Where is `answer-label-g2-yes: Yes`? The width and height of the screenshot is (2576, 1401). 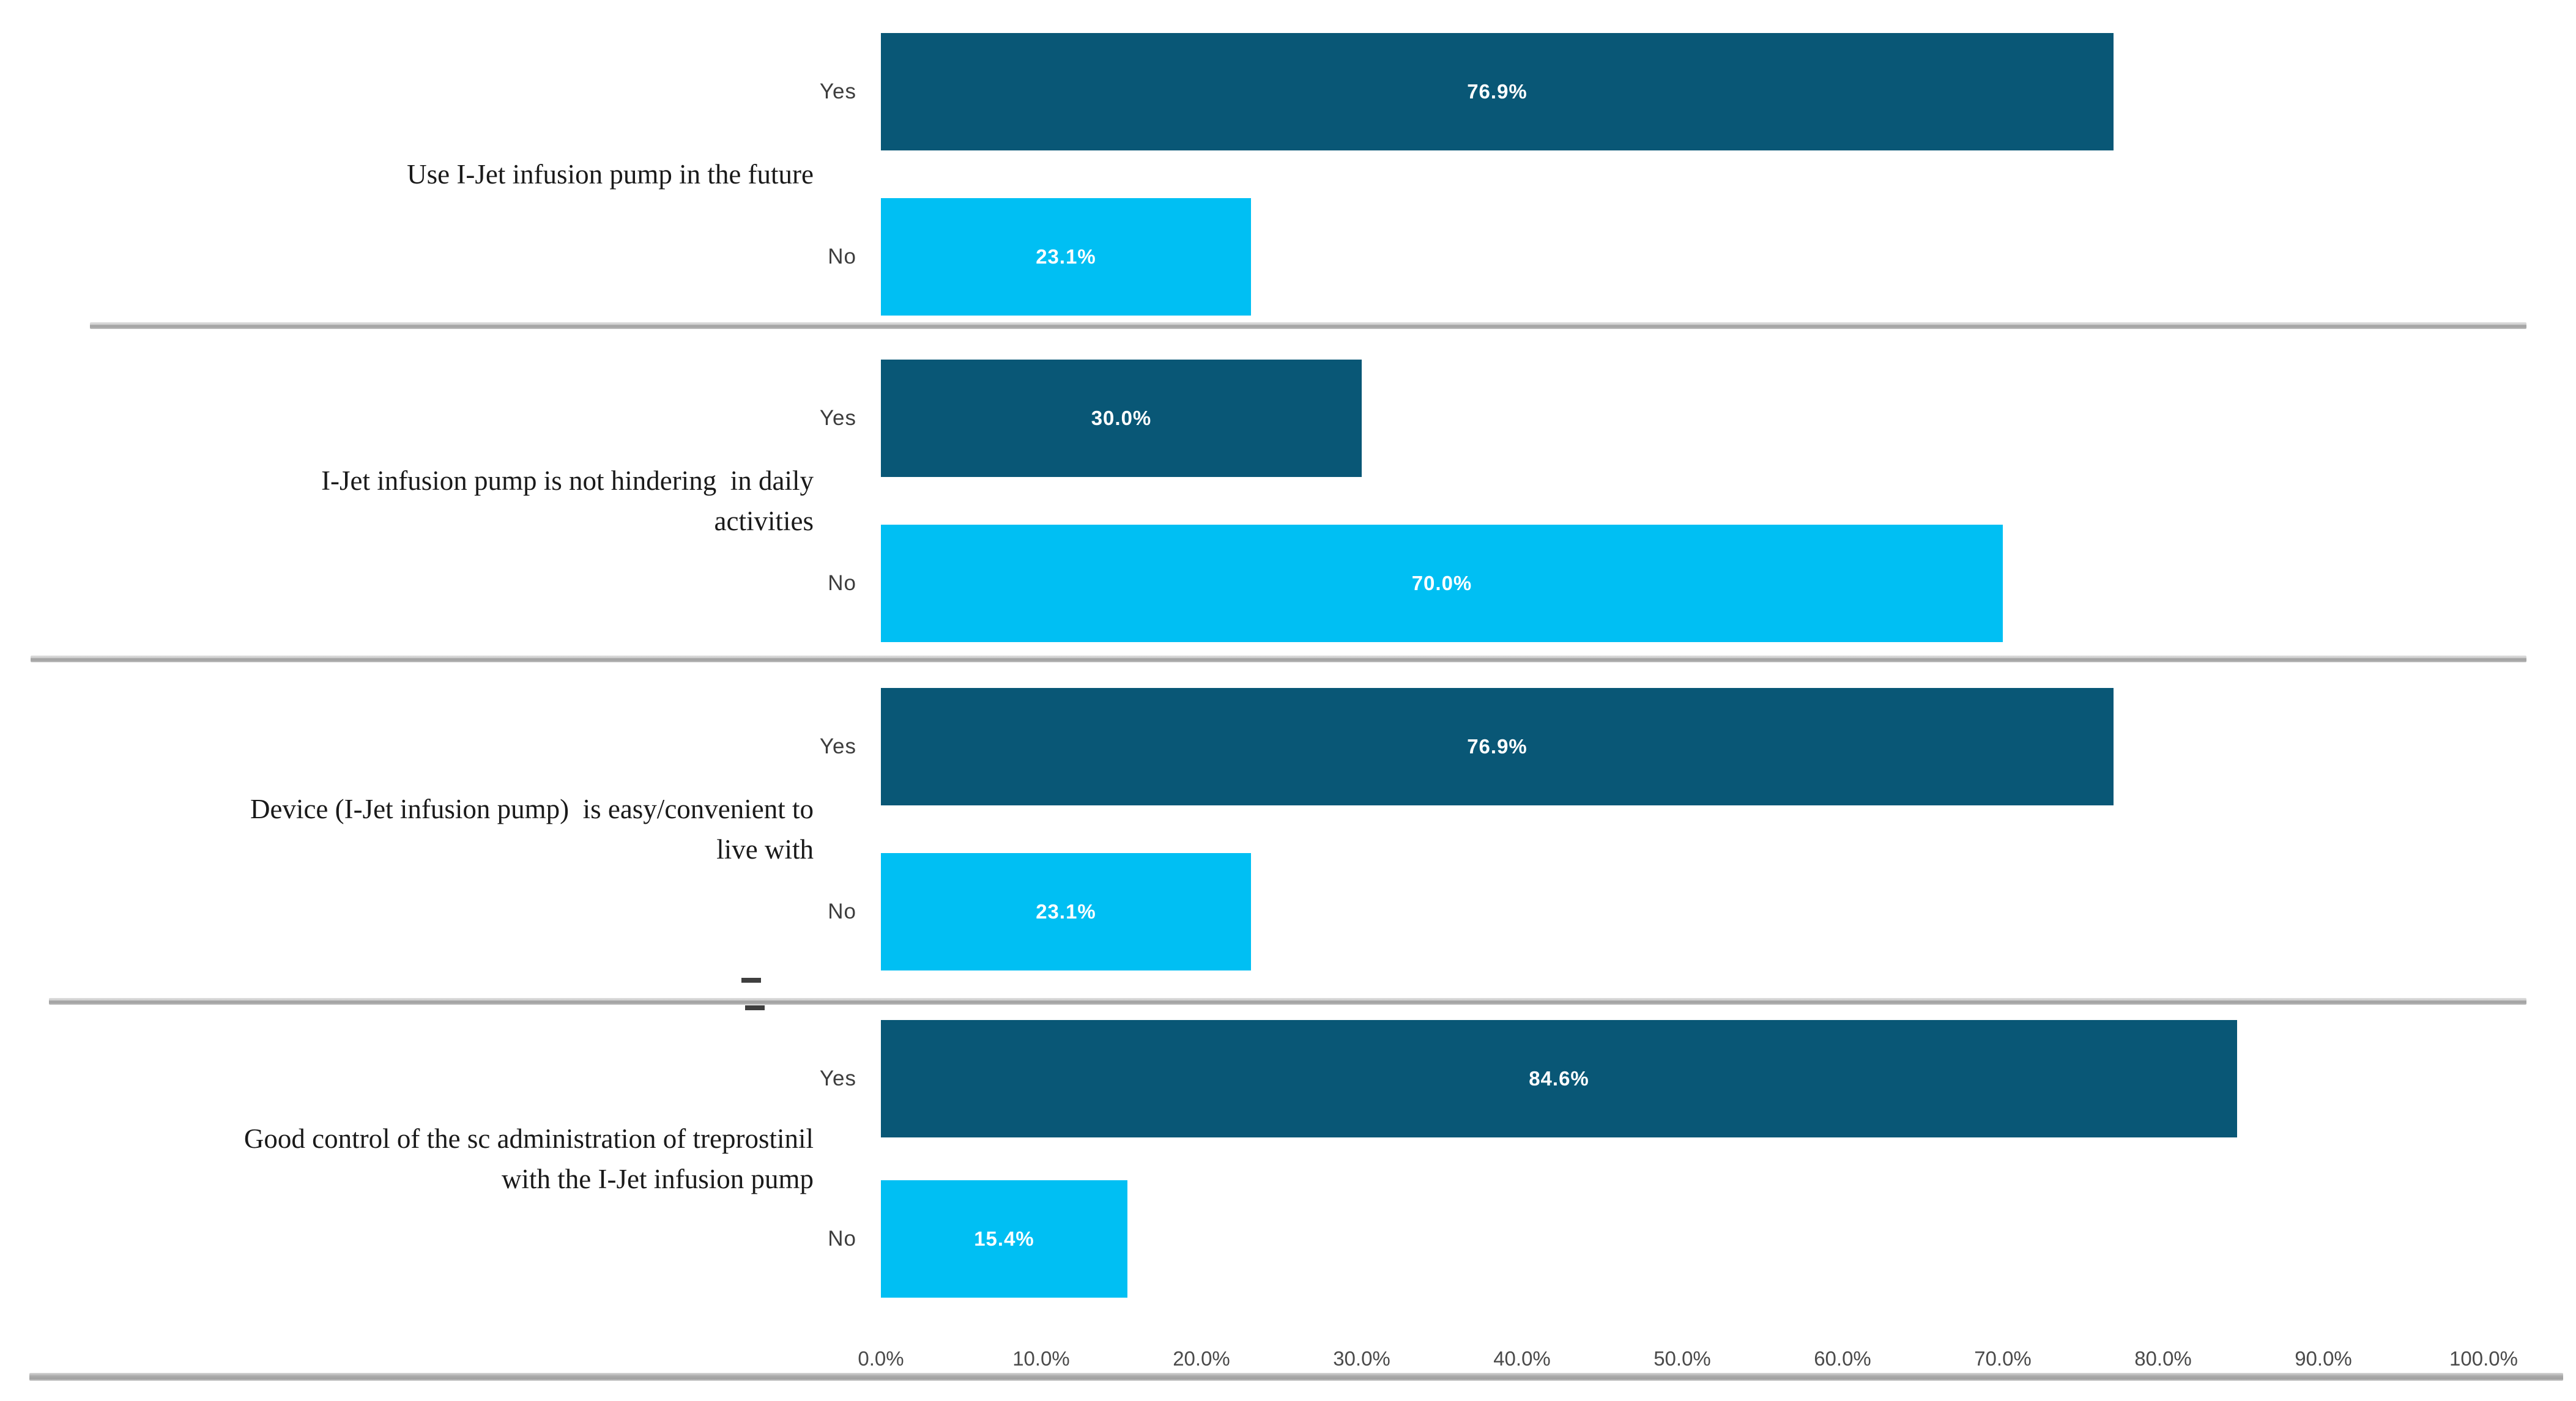 answer-label-g2-yes: Yes is located at coordinates (837, 418).